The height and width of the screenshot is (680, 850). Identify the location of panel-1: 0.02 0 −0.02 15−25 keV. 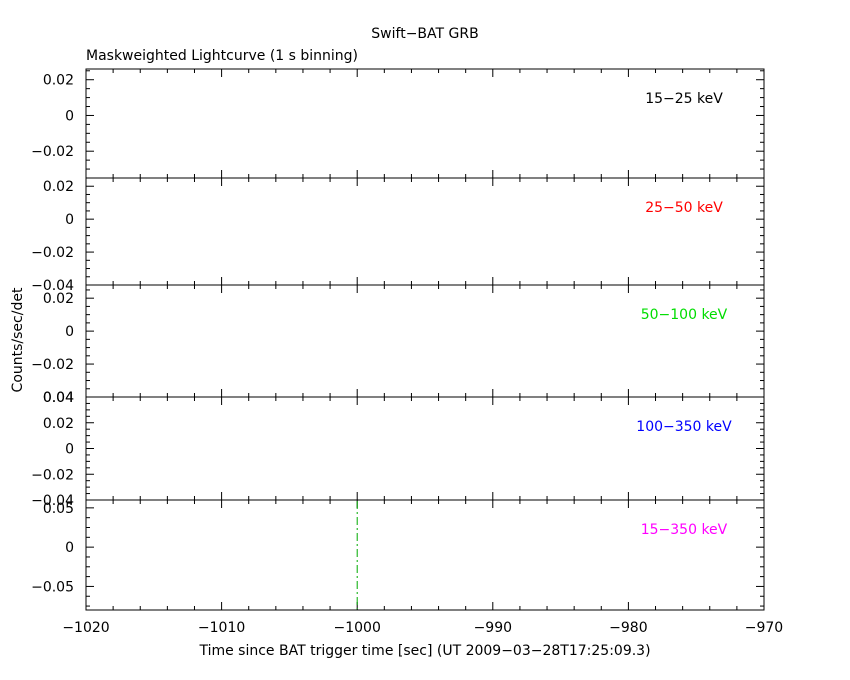
(398, 123).